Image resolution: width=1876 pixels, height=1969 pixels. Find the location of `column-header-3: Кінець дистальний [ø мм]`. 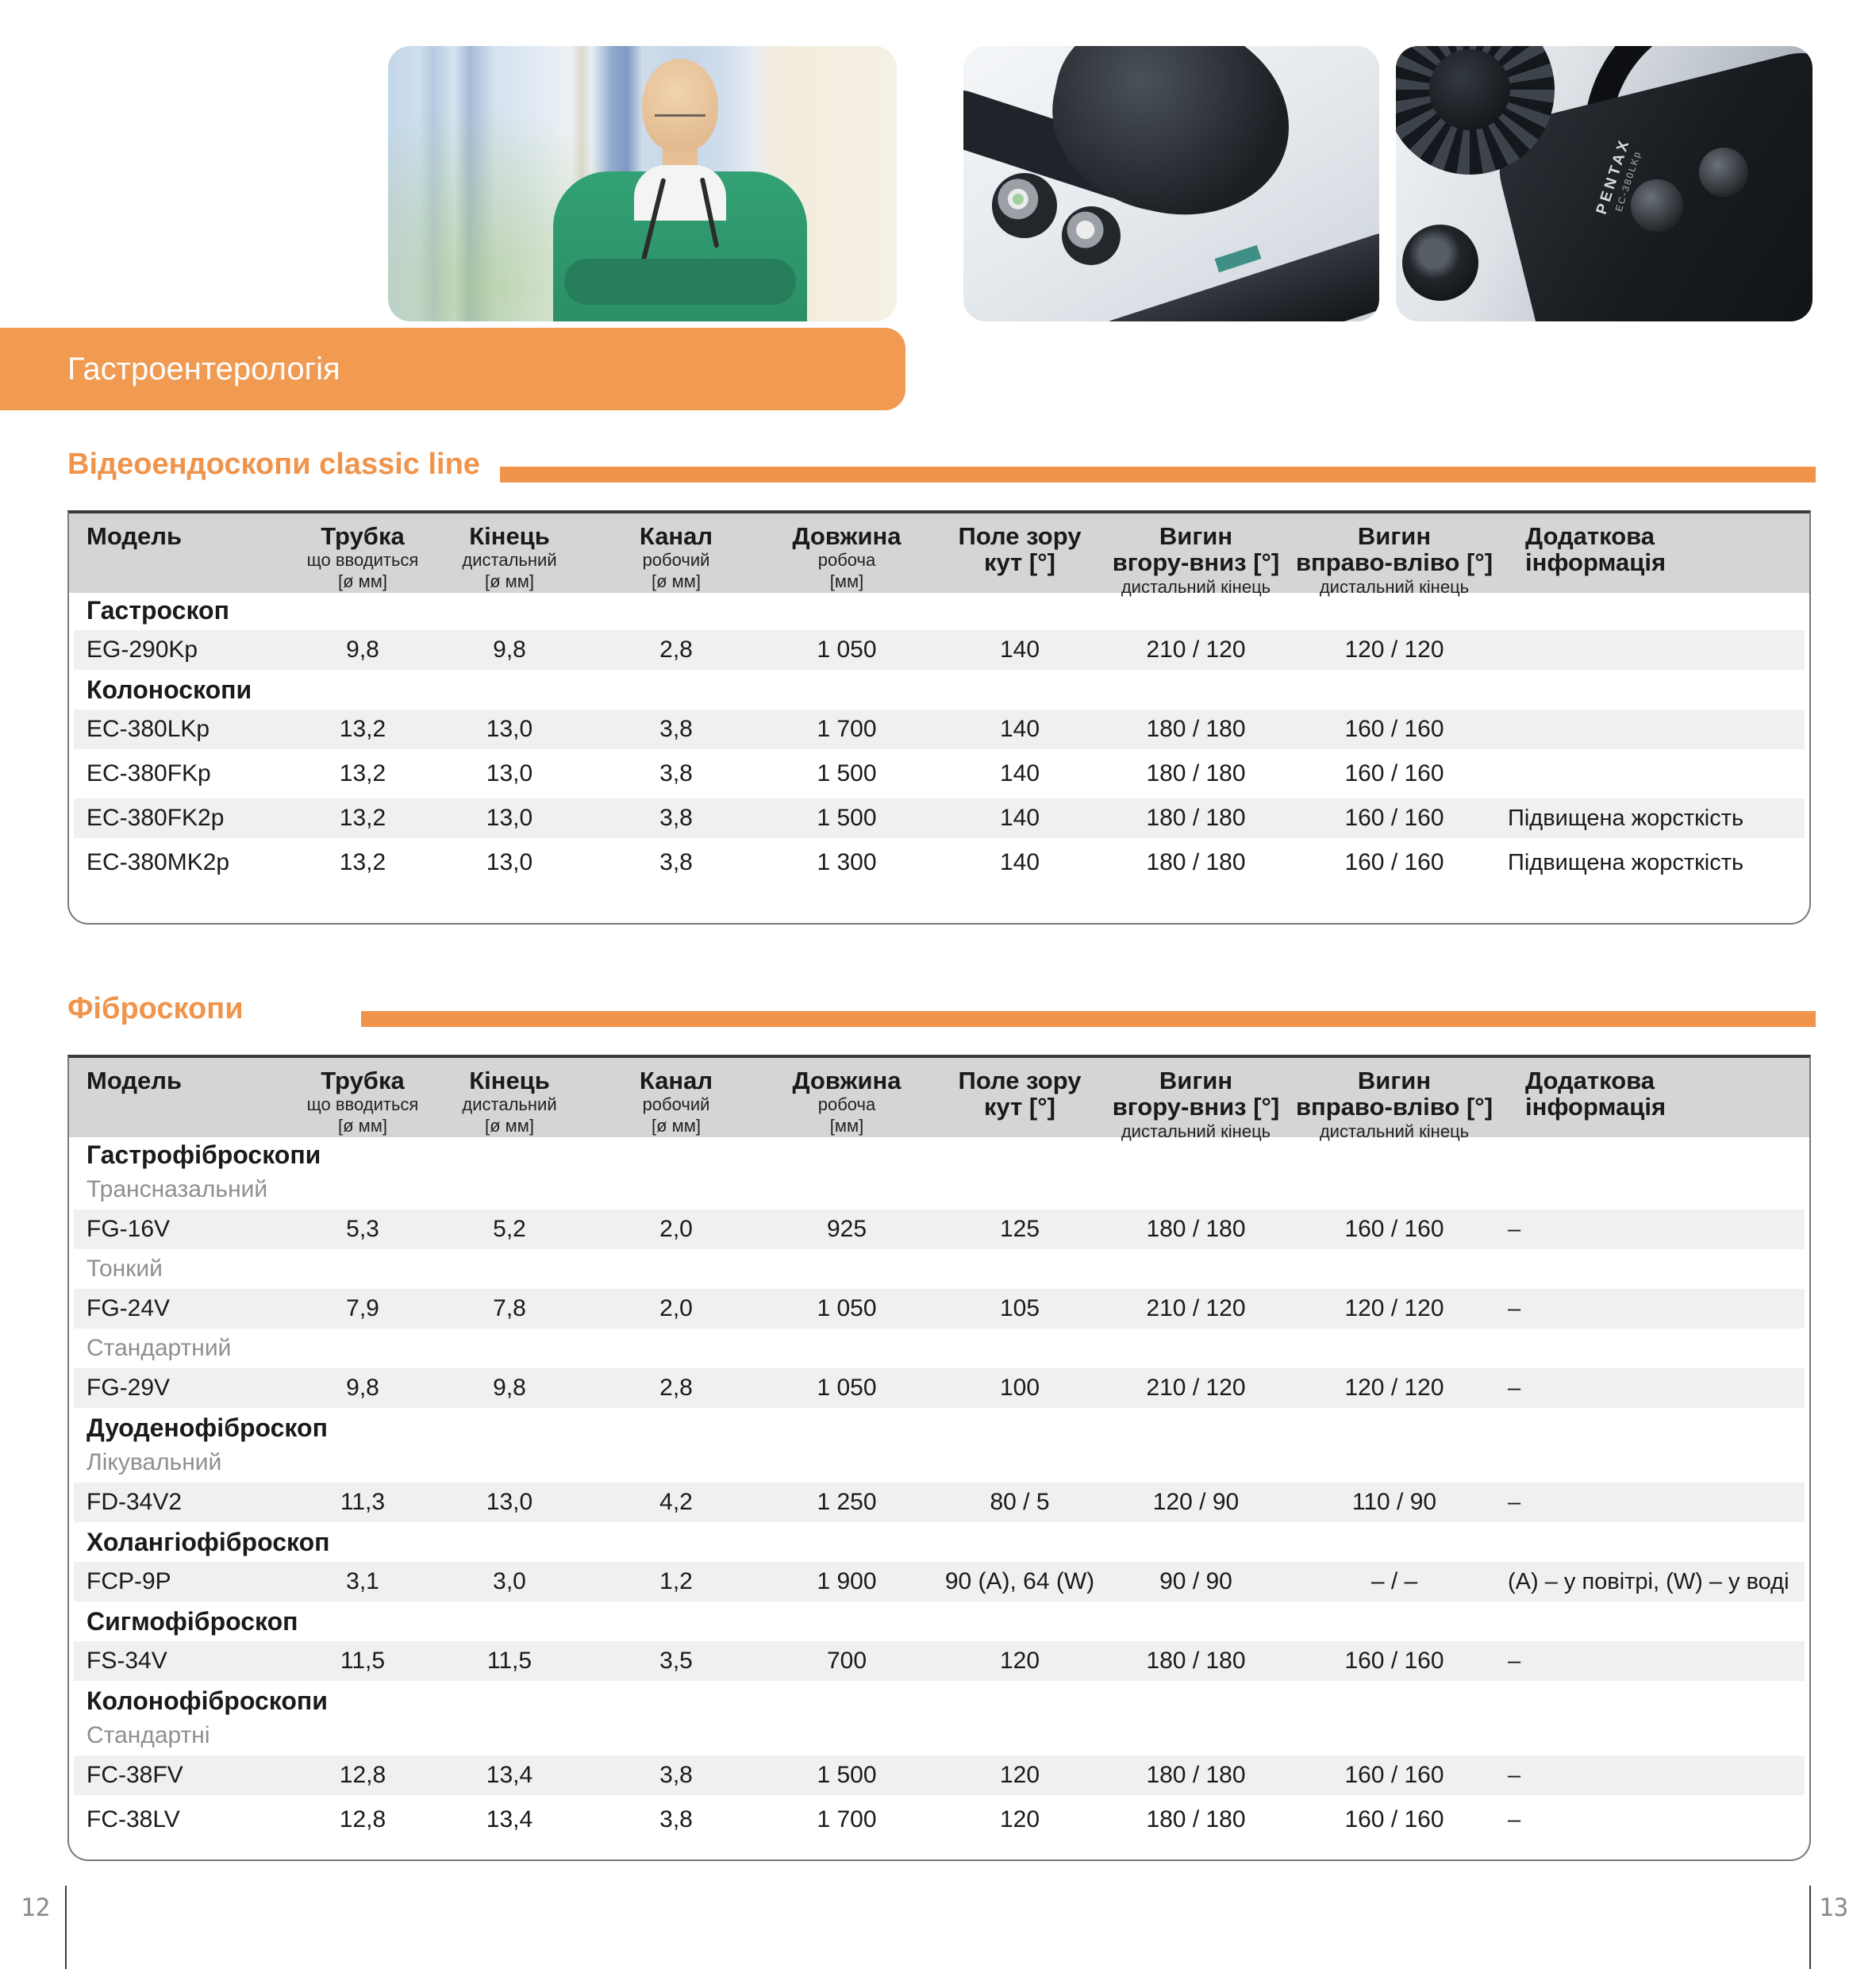

column-header-3: Кінець дистальний [ø мм] is located at coordinates (509, 1101).